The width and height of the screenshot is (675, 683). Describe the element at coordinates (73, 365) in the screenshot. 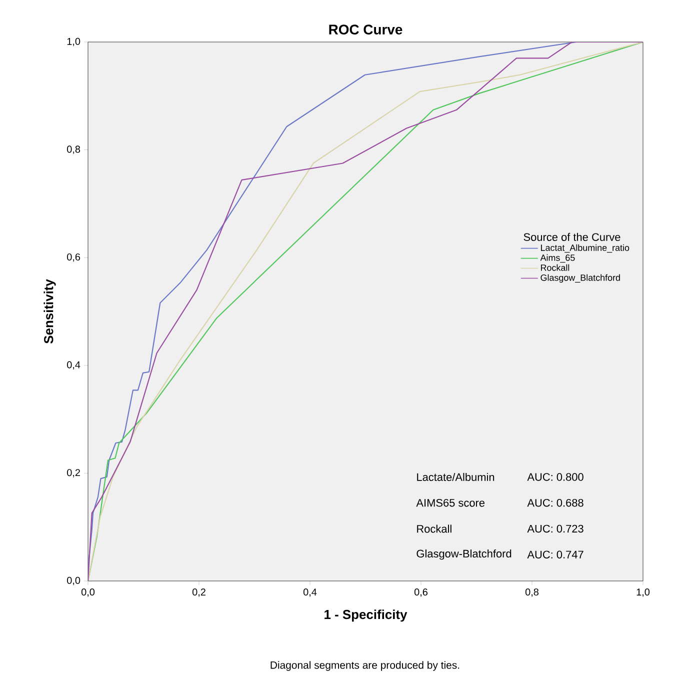

I see `y-tick-label: 0,4` at that location.